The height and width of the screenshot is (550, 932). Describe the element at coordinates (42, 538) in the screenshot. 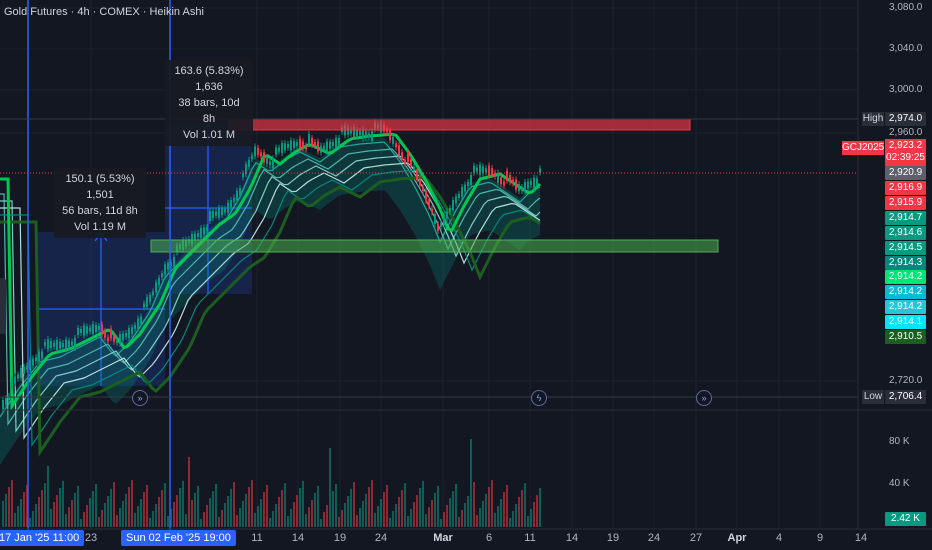

I see `time-selected-left: 17 Jan '25 11:00` at that location.